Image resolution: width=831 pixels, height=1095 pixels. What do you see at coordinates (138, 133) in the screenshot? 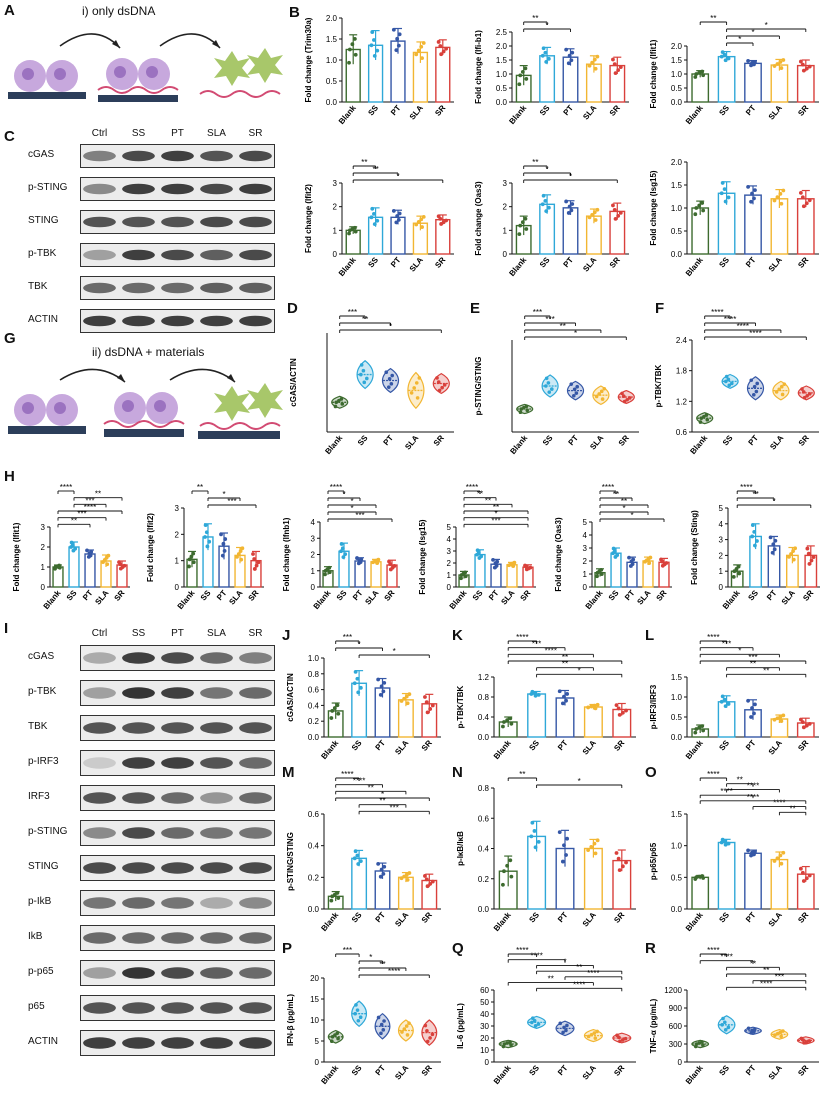
I see `blot-lane-label: SS` at bounding box center [138, 133].